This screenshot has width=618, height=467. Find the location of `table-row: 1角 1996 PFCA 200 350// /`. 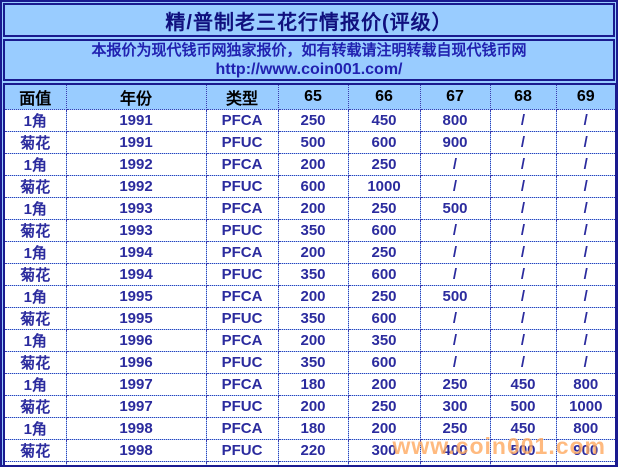

table-row: 1角 1996 PFCA 200 350// / is located at coordinates (309, 340).